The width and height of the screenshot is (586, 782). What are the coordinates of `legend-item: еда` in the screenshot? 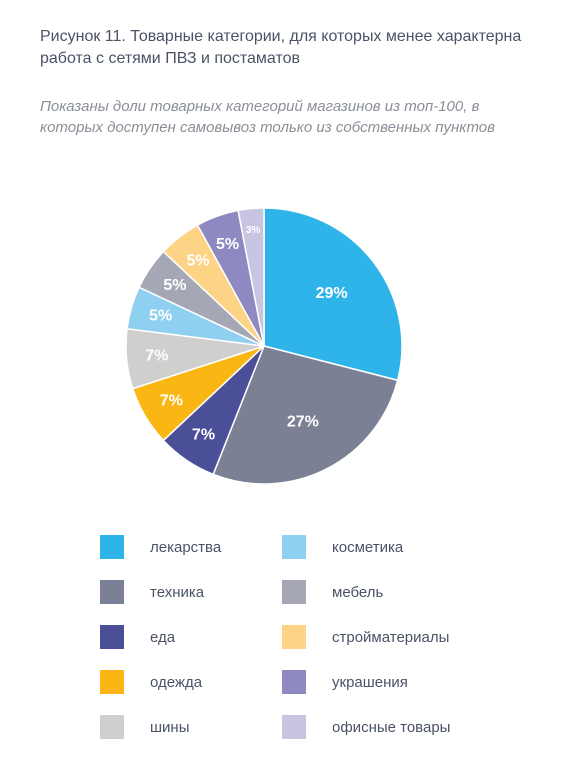 It's located at (137, 637).